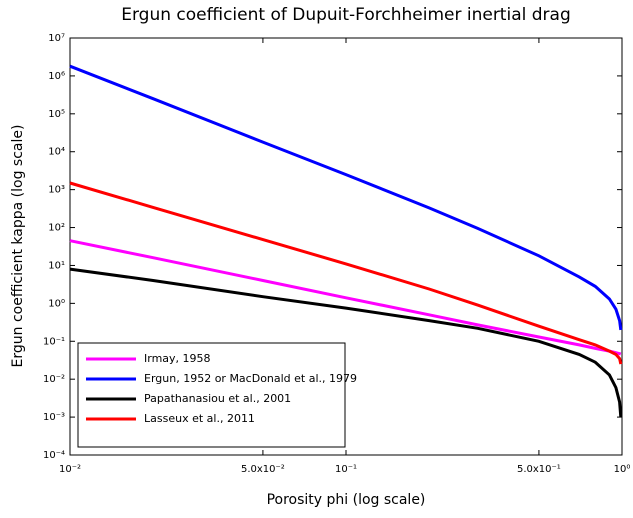  What do you see at coordinates (54, 455) in the screenshot?
I see `y-tick-label: 10⁻⁴` at bounding box center [54, 455].